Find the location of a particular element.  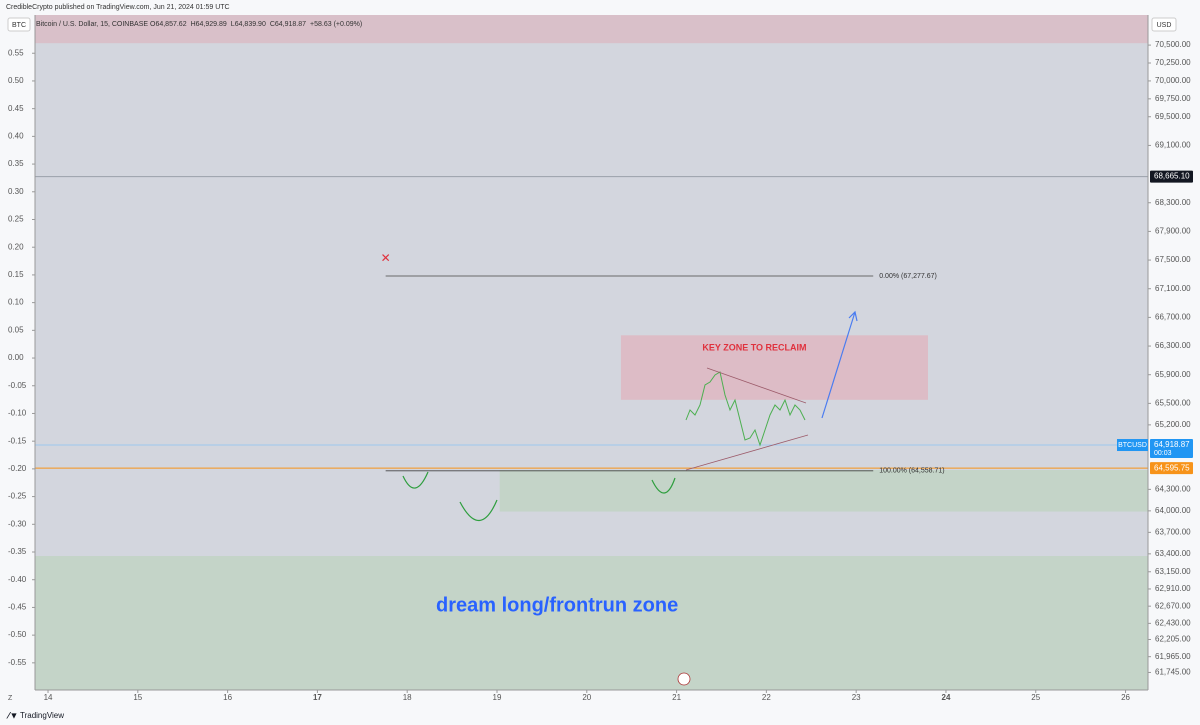

fib-label: 100.00% (64,558.71) is located at coordinates (911, 471).